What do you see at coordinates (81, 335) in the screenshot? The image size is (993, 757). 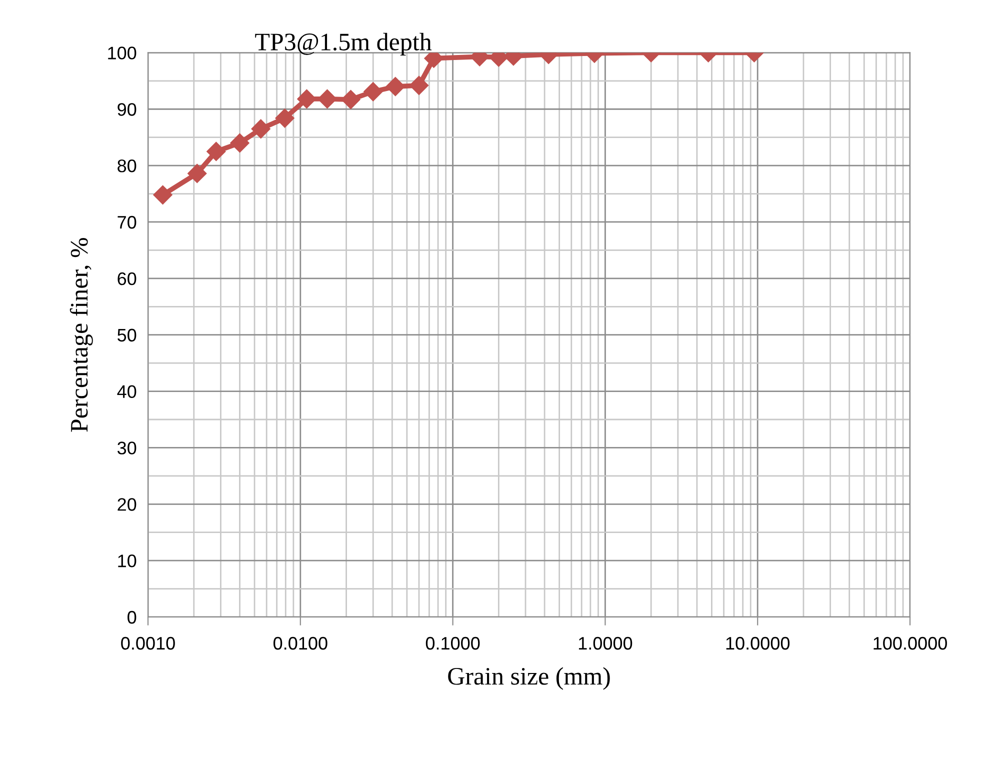 I see `y-axis-title: Percentage finer, %` at bounding box center [81, 335].